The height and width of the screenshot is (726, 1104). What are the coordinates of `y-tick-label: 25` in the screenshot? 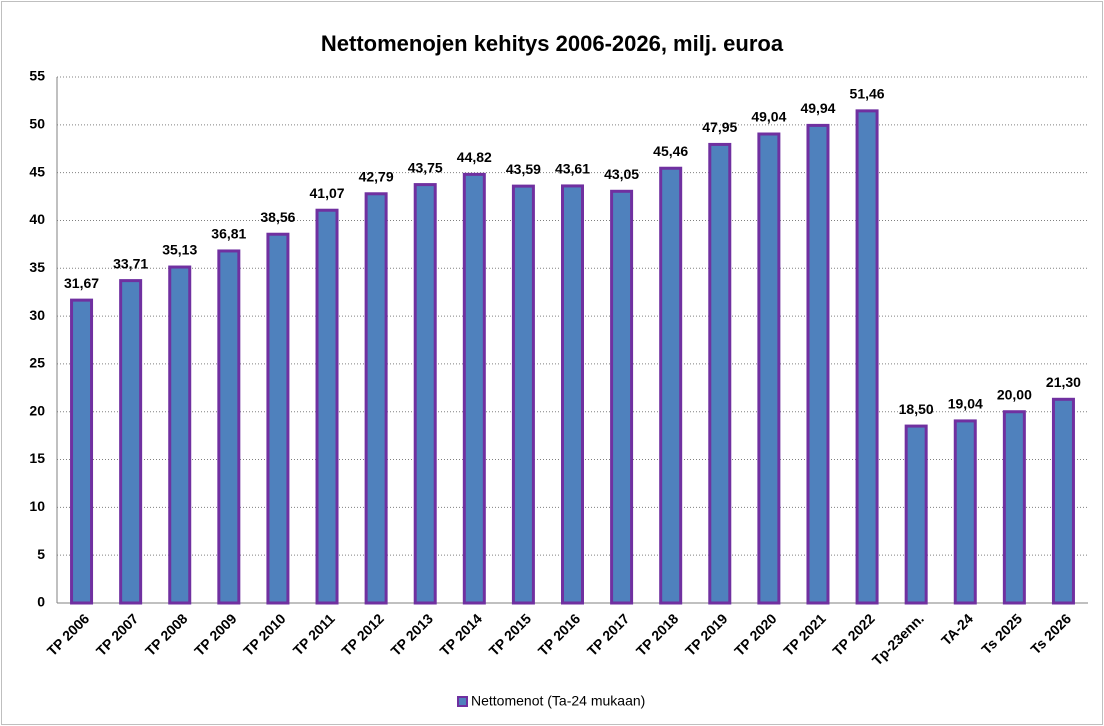 It's located at (37, 363).